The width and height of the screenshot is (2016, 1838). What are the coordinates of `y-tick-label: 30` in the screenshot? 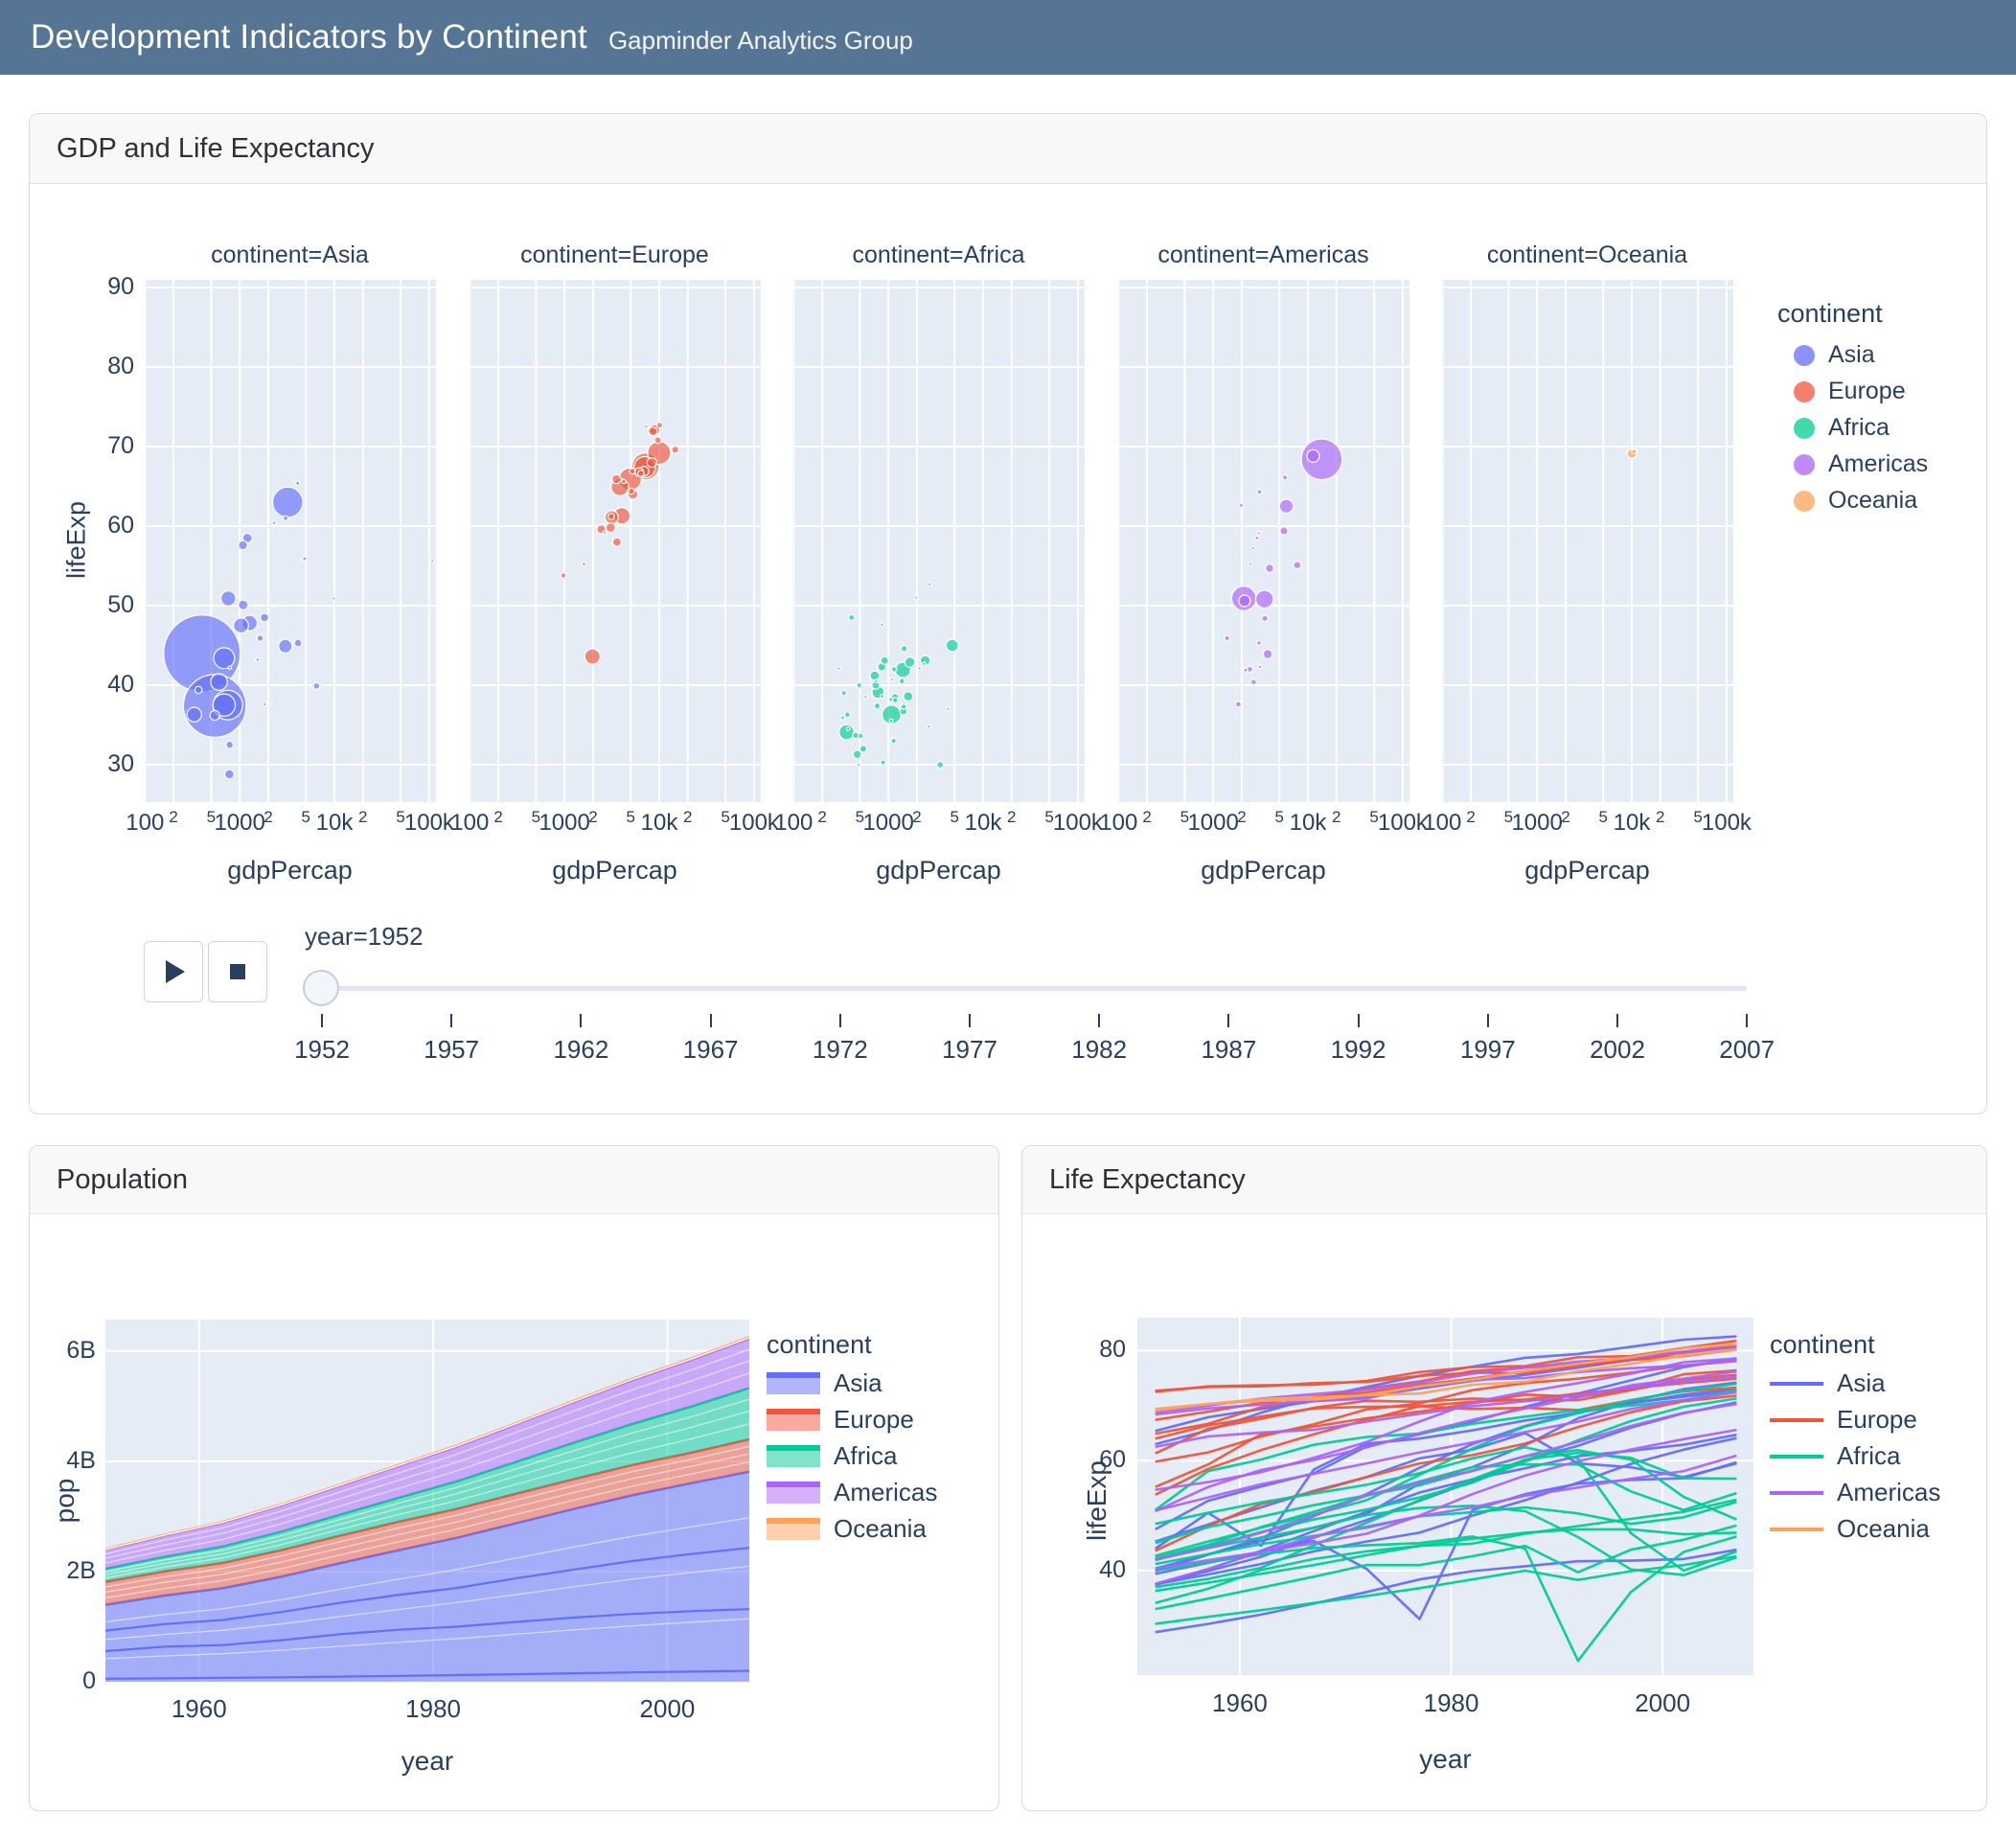 It's located at (121, 763).